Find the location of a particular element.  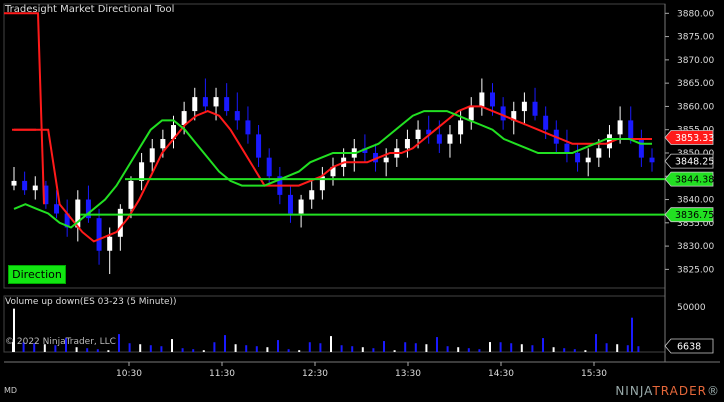

brand-suffix: ® is located at coordinates (713, 391).